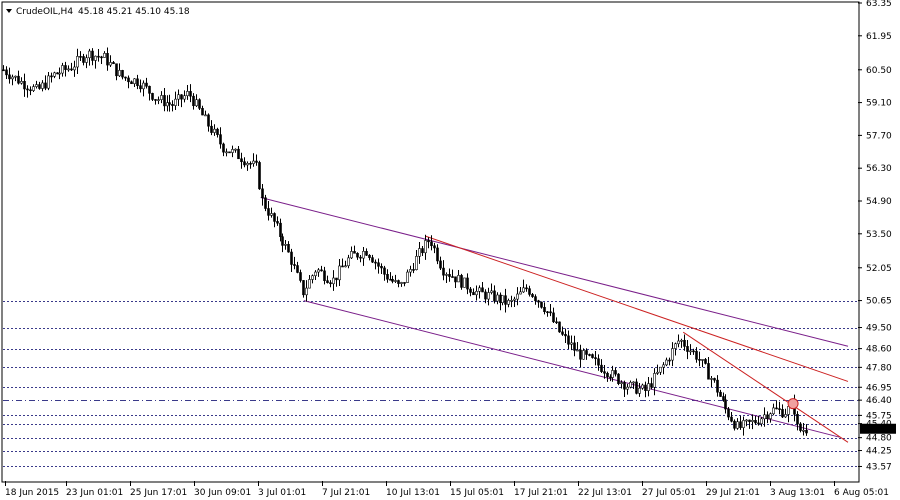 This screenshot has width=900, height=500. I want to click on x-tick-label: 17 Jul 21:01, so click(541, 493).